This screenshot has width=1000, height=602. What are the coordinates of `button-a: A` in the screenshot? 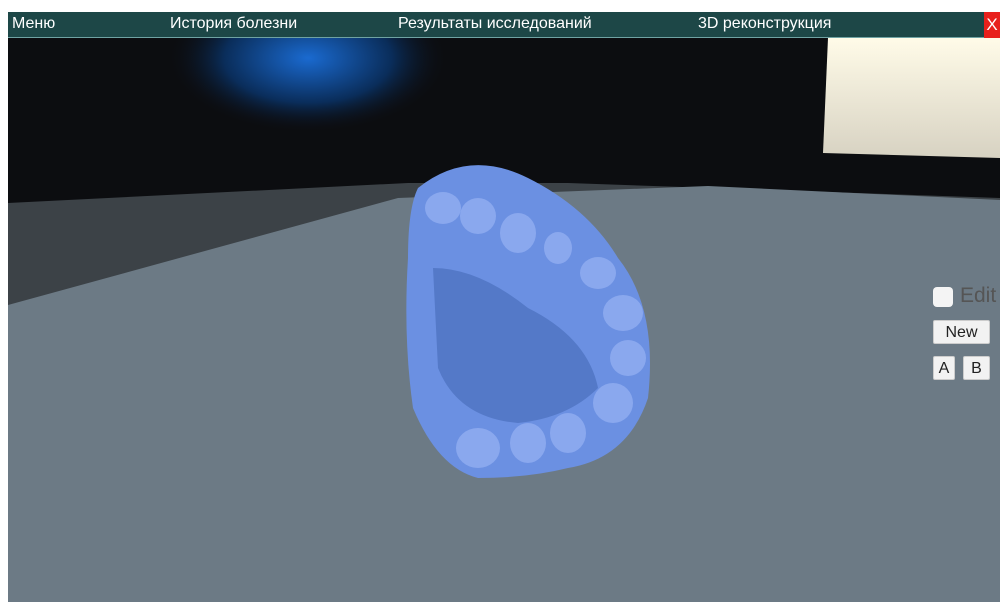 It's located at (944, 368).